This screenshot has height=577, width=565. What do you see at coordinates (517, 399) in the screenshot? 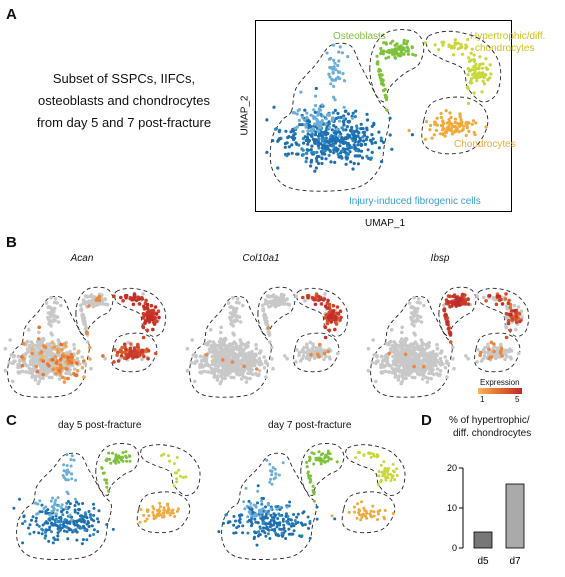
I see `expression-legend-max: 5` at bounding box center [517, 399].